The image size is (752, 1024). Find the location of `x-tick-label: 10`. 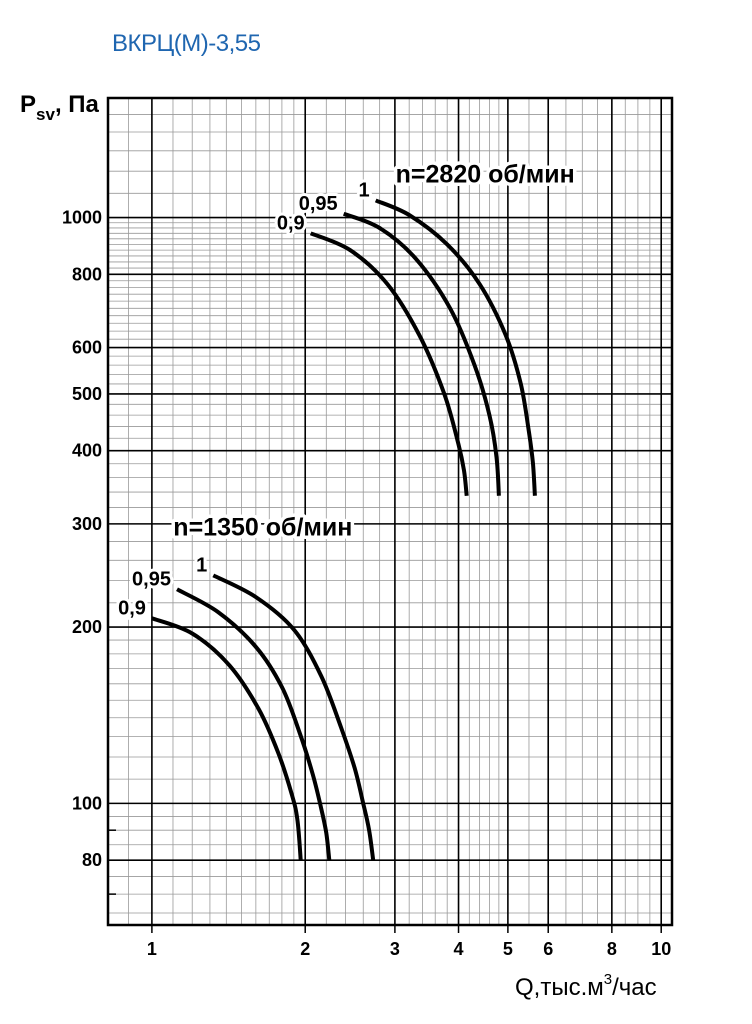

x-tick-label: 10 is located at coordinates (661, 949).